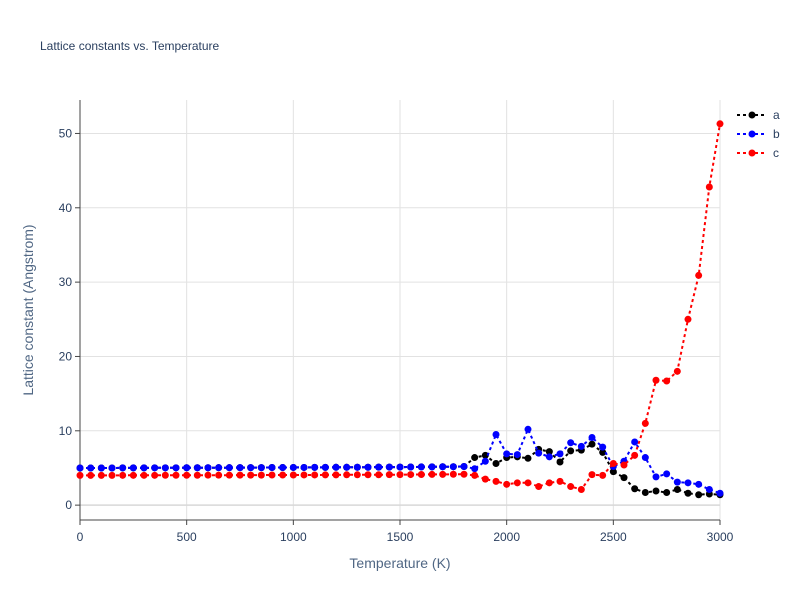 The height and width of the screenshot is (600, 800). Describe the element at coordinates (130, 46) in the screenshot. I see `chart-title: Lattice constants vs. Temperature` at that location.